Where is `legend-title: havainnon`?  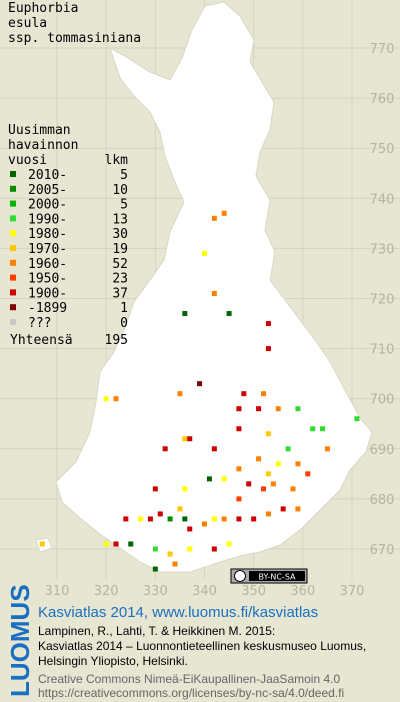
legend-title: havainnon is located at coordinates (43, 145).